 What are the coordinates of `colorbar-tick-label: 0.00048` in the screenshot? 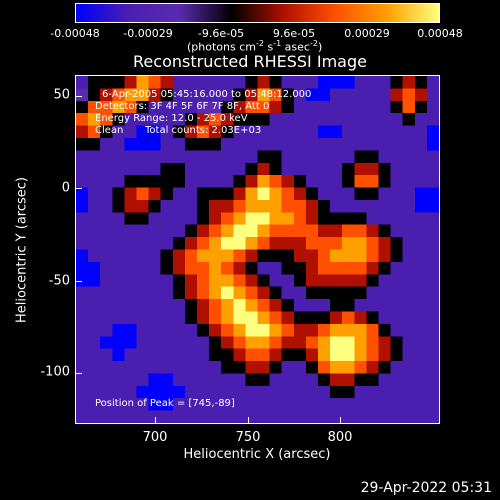 It's located at (440, 33).